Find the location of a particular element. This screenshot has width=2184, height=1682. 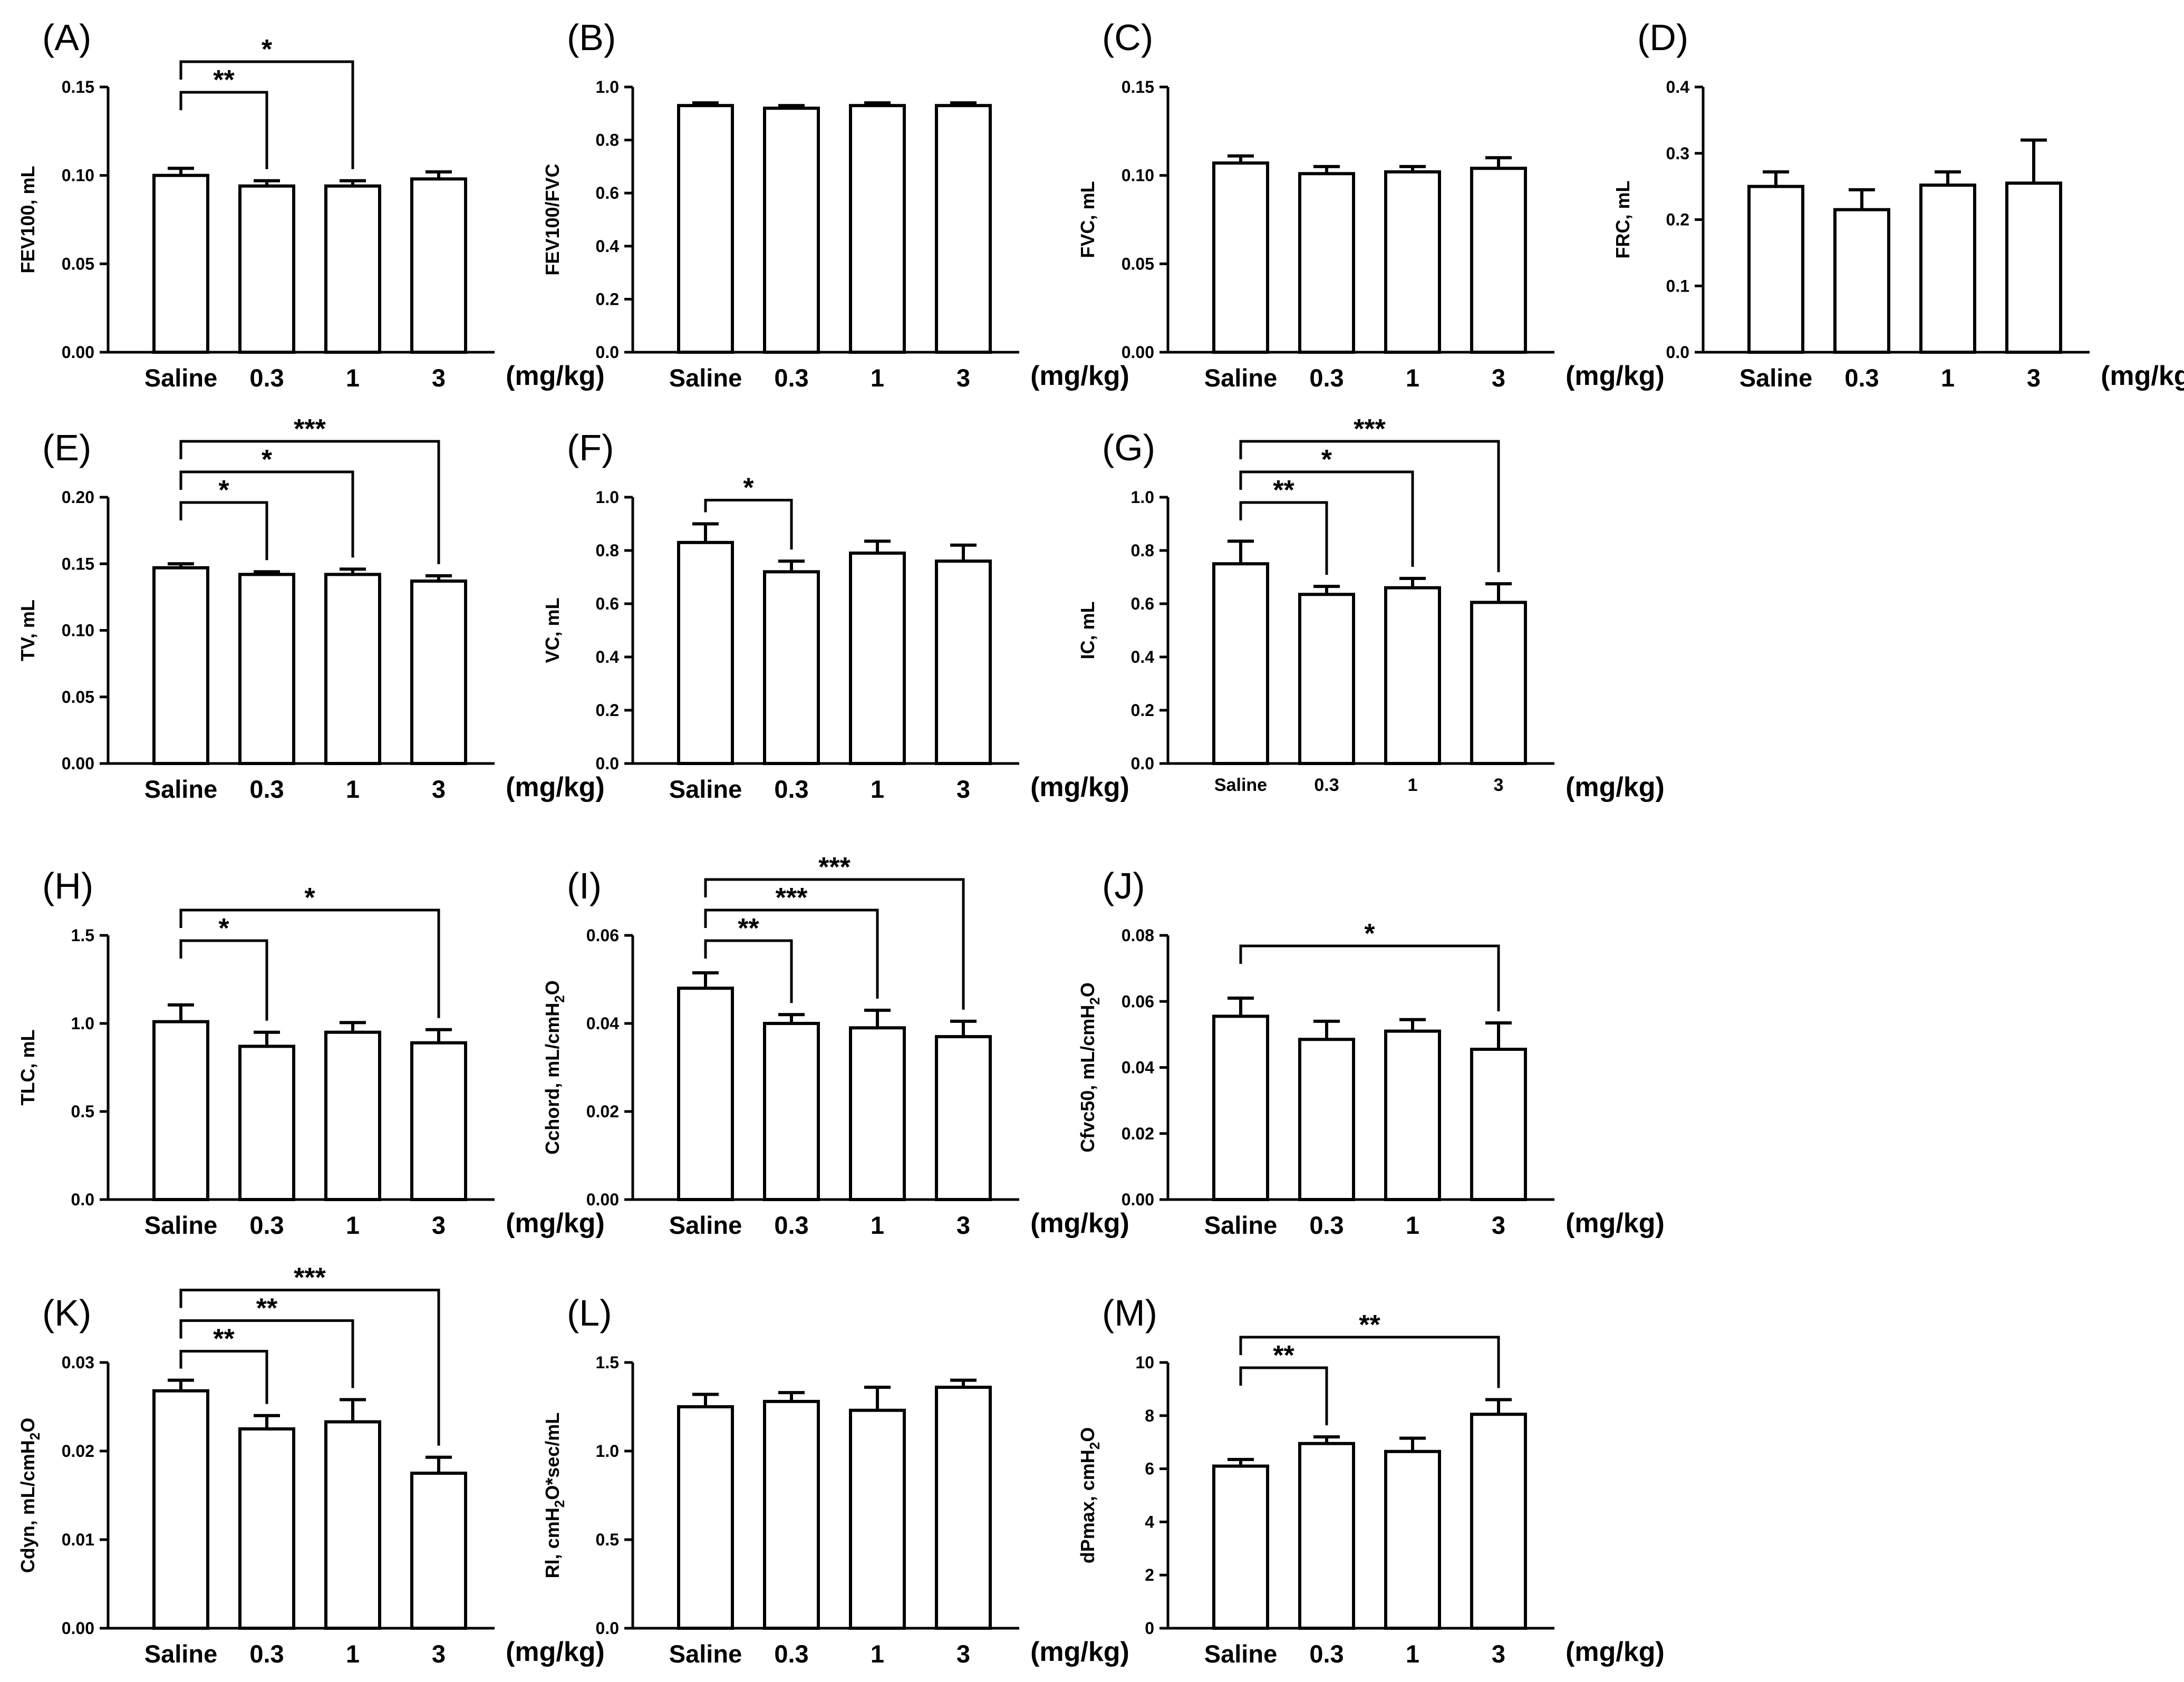

y-tick-label: 10 is located at coordinates (1144, 1362).